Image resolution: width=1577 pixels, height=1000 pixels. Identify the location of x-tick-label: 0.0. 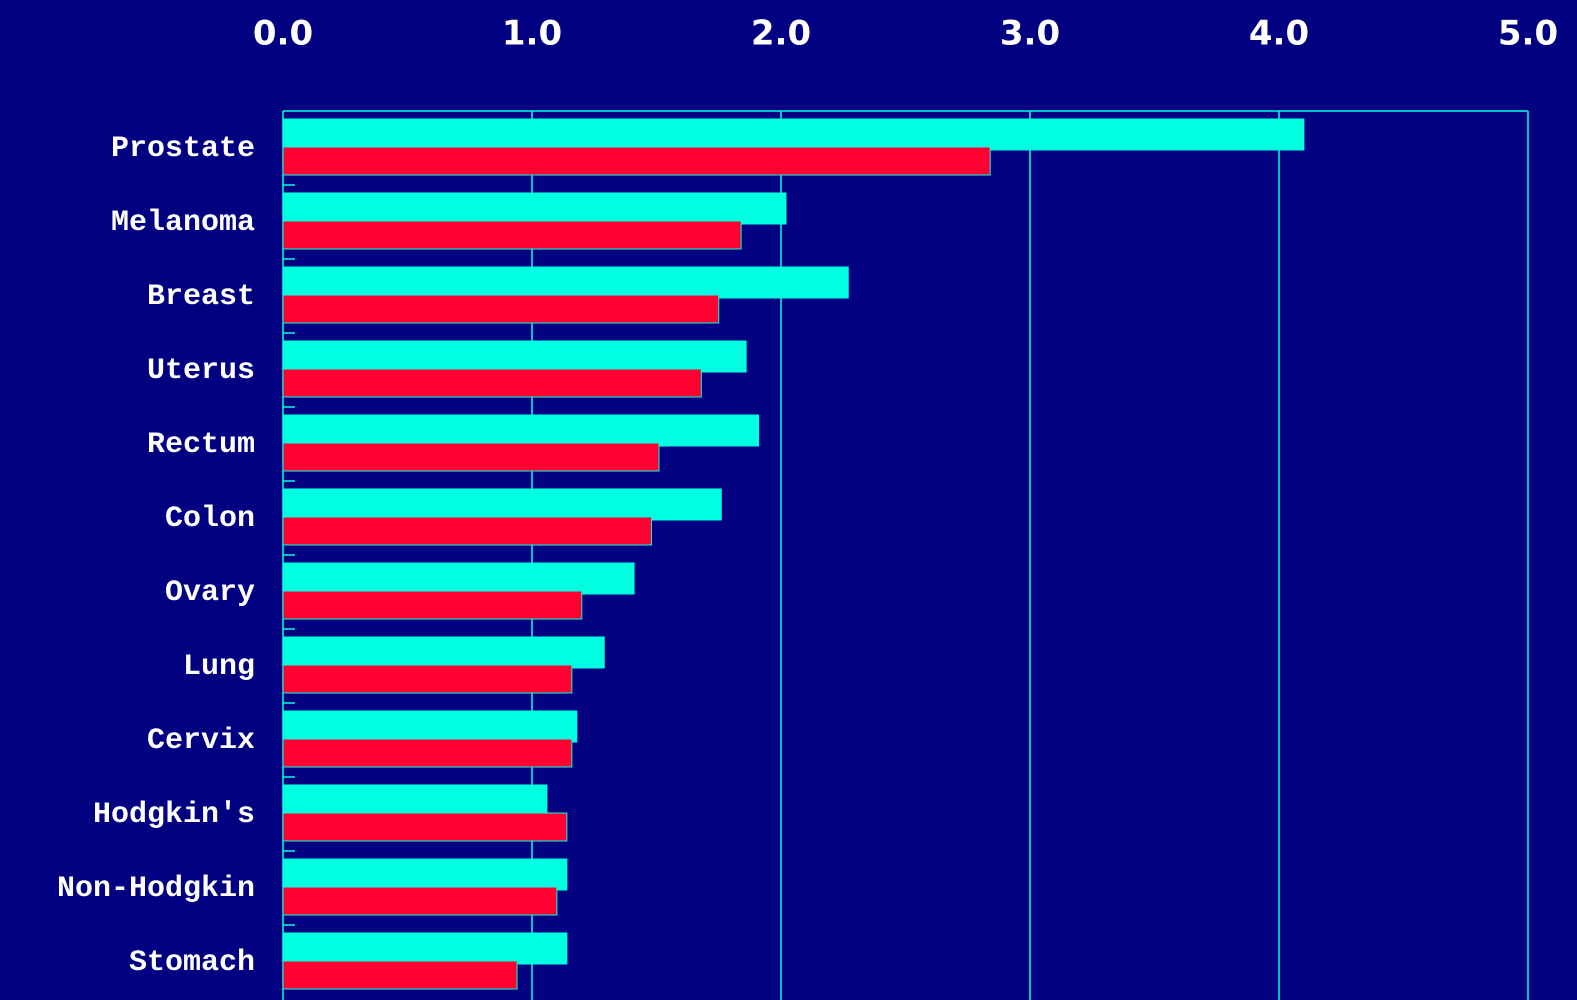
(283, 34).